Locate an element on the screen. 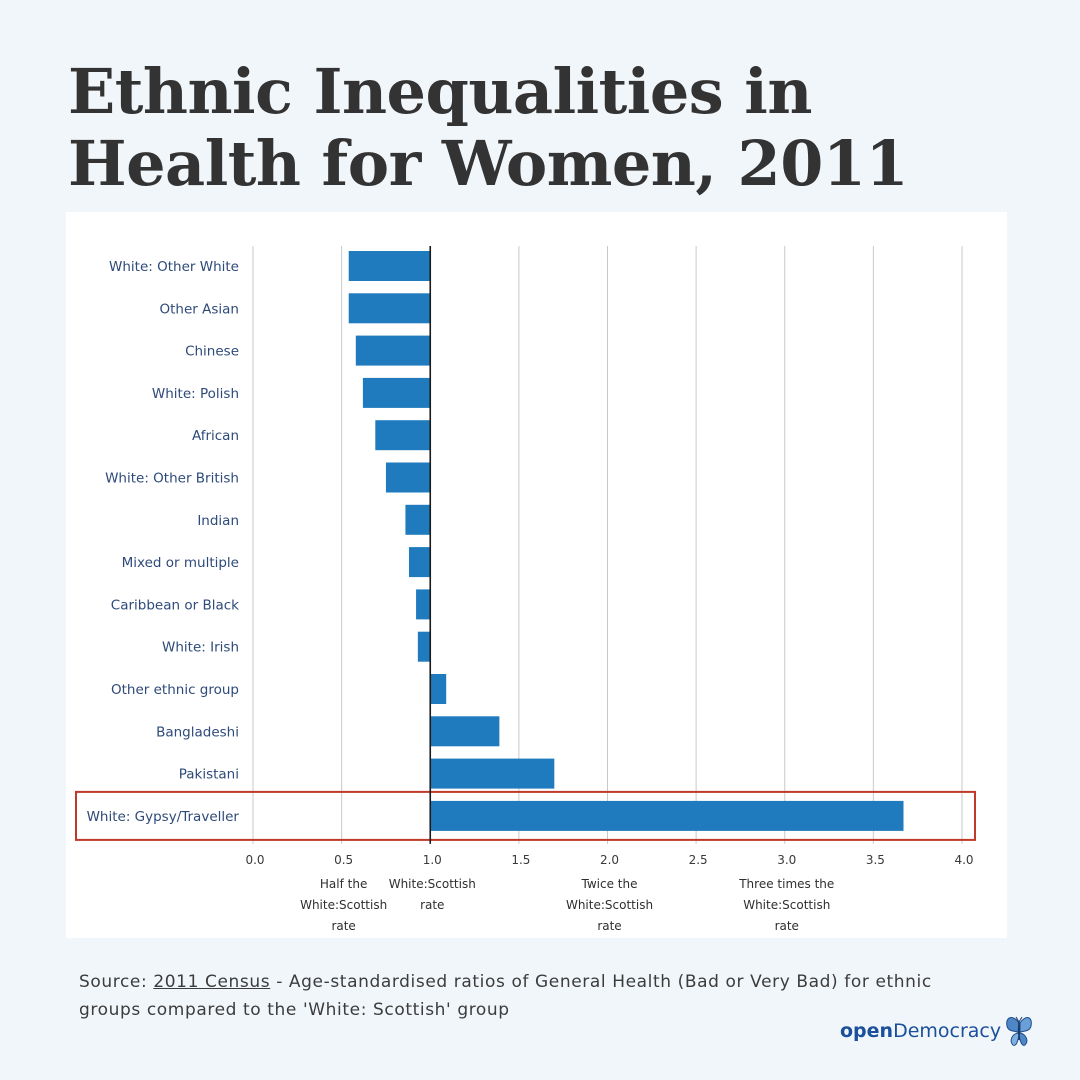  logo-democracy-text: Democracy is located at coordinates (947, 1031).